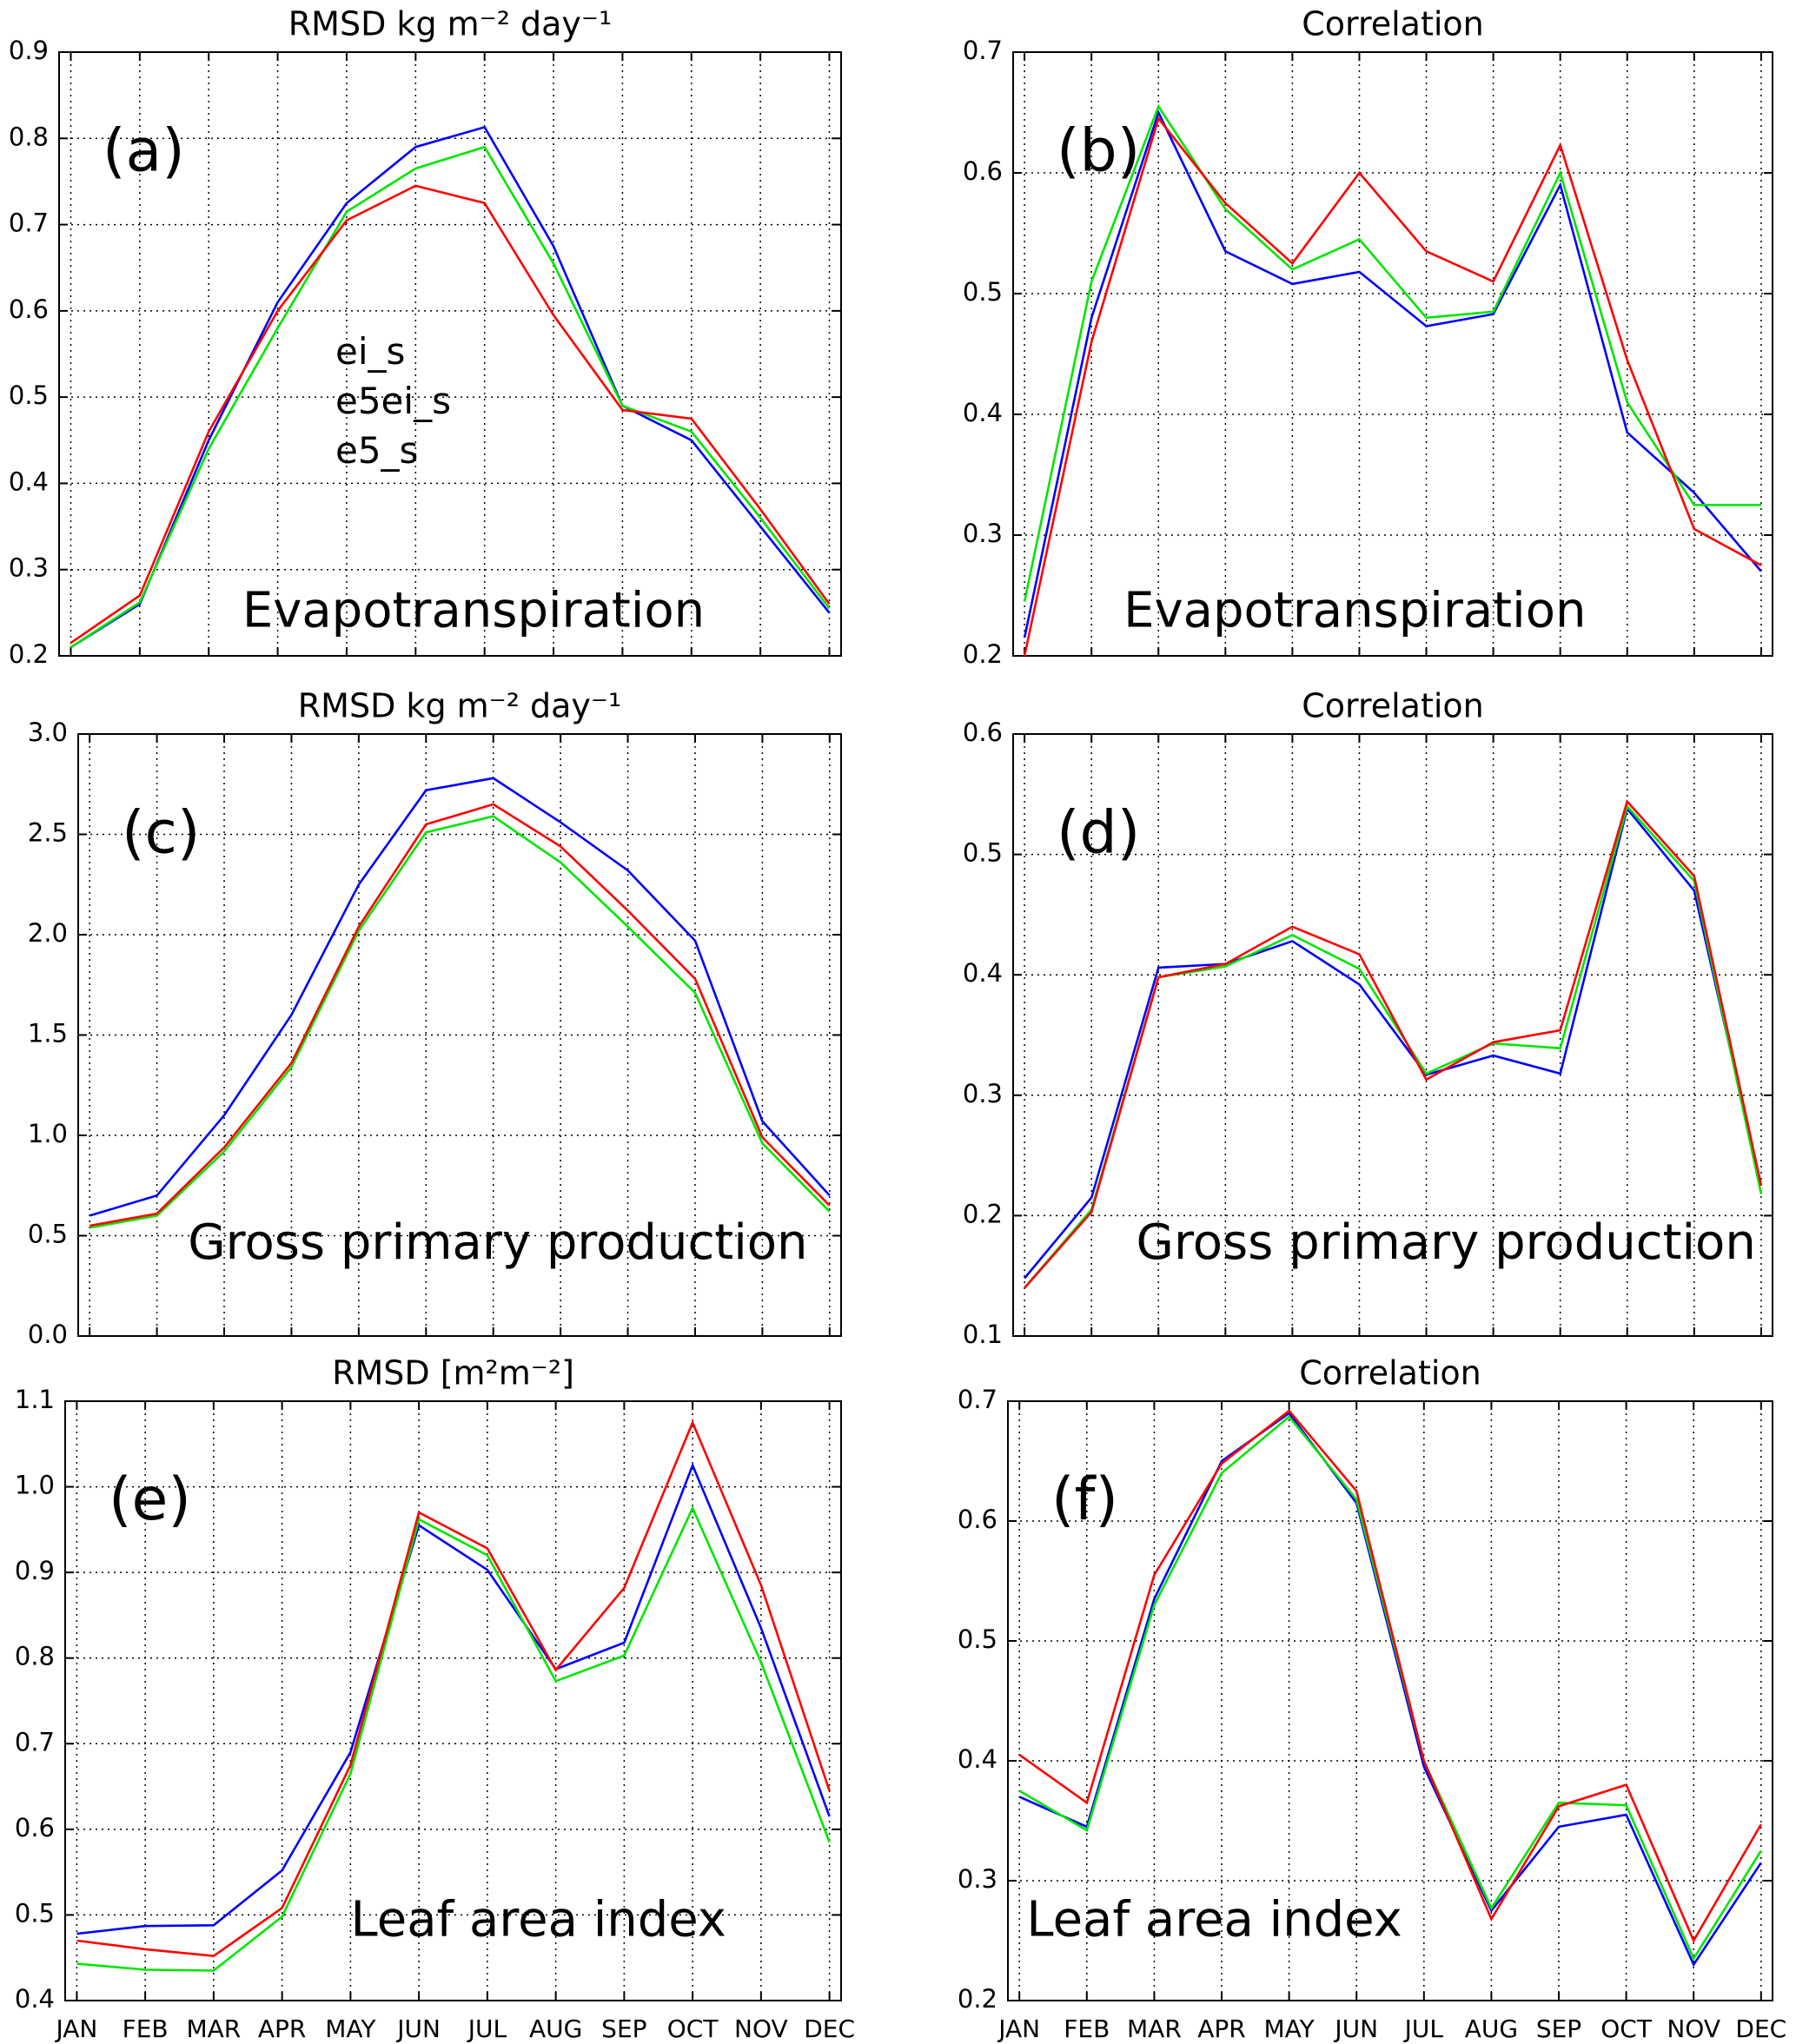 This screenshot has height=2044, width=1796. I want to click on y-tick-label: 0.0, so click(48, 1334).